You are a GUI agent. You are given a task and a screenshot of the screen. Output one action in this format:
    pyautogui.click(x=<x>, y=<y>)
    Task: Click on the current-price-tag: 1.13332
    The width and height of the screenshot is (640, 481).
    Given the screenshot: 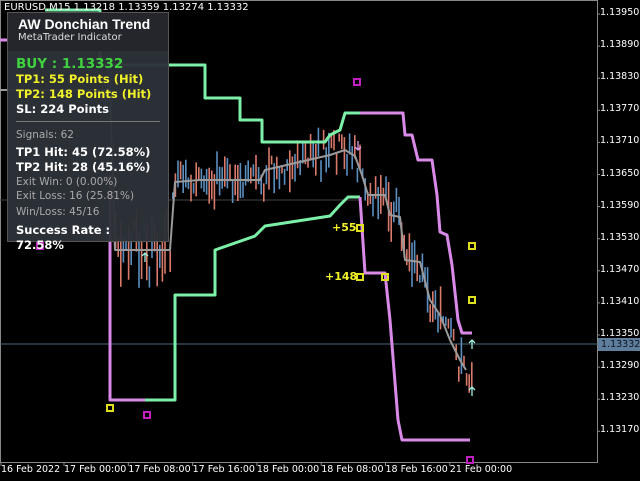 What is the action you would take?
    pyautogui.click(x=619, y=344)
    